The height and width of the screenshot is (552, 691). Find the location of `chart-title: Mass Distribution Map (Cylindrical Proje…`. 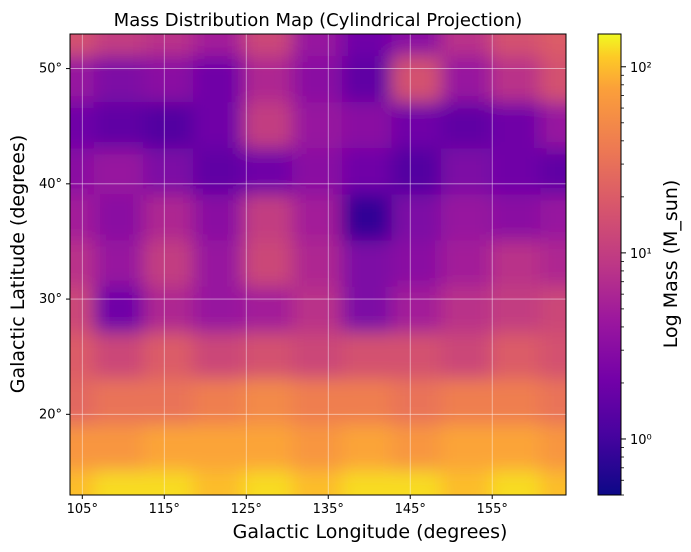

chart-title: Mass Distribution Map (Cylindrical Proje… is located at coordinates (318, 20).